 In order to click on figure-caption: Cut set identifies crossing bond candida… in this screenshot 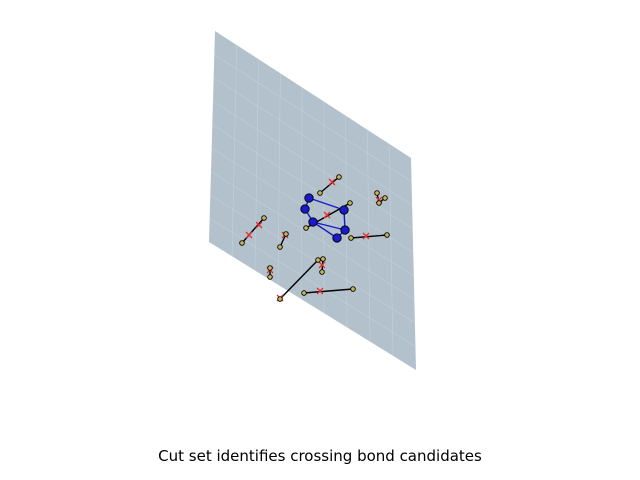, I will do `click(320, 456)`.